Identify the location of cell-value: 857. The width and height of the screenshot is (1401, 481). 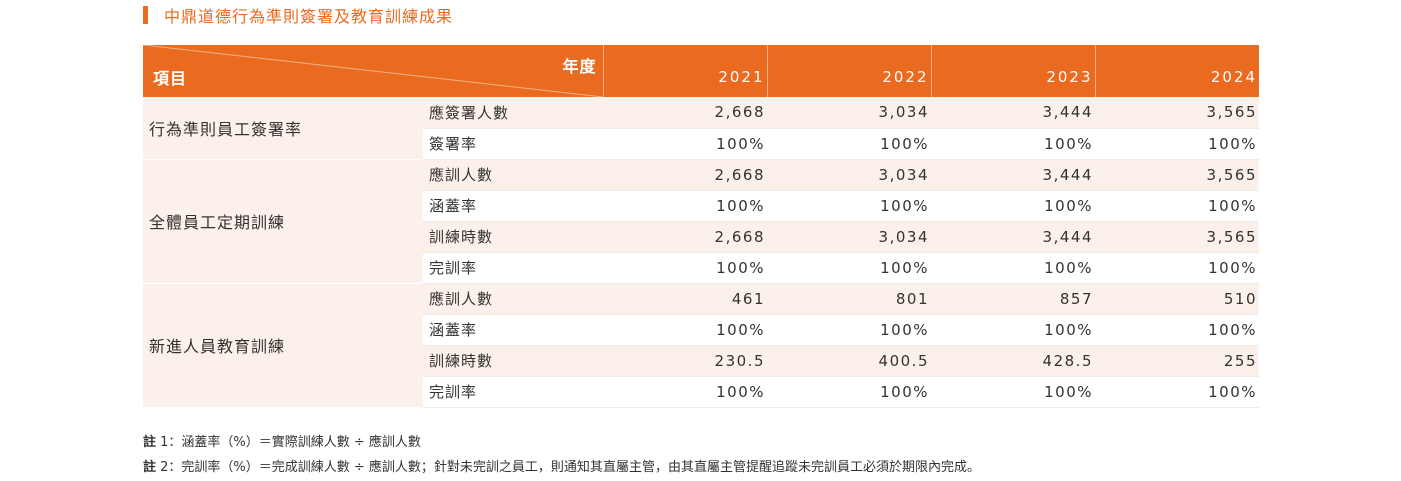
(1013, 299).